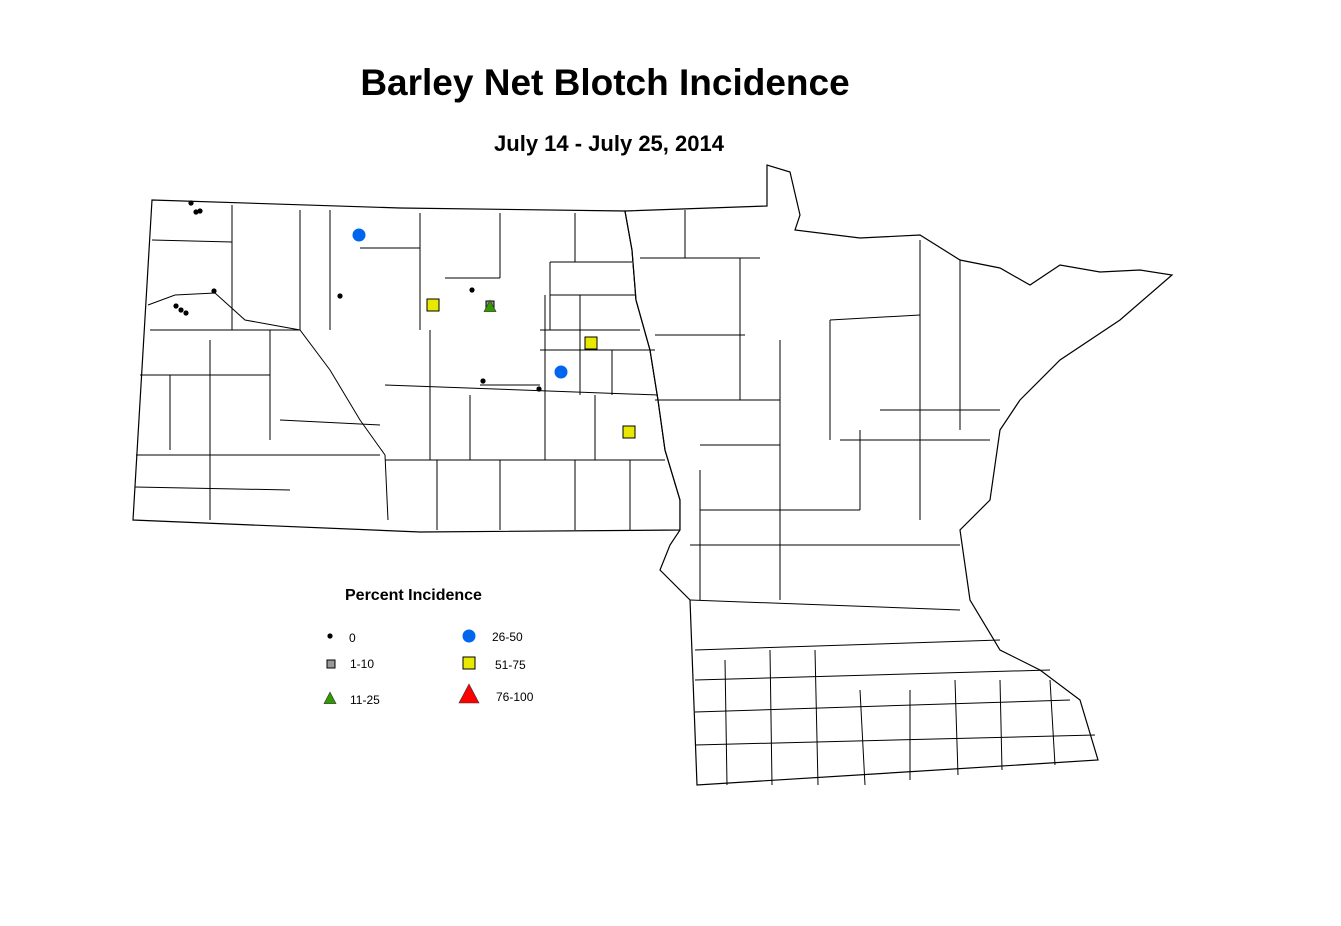  I want to click on missouri-river, so click(268, 406).